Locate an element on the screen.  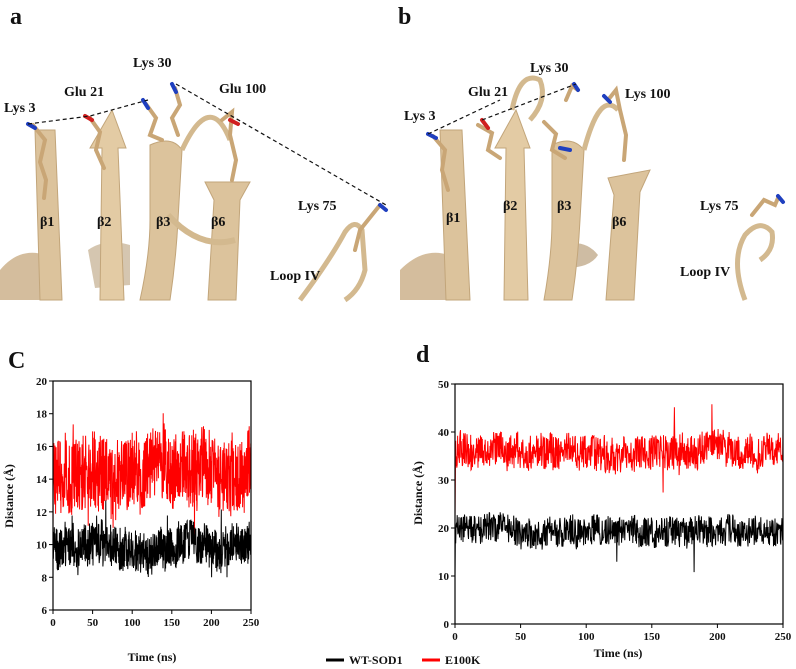
side-chain-lys30 is located at coordinates (154, 122).